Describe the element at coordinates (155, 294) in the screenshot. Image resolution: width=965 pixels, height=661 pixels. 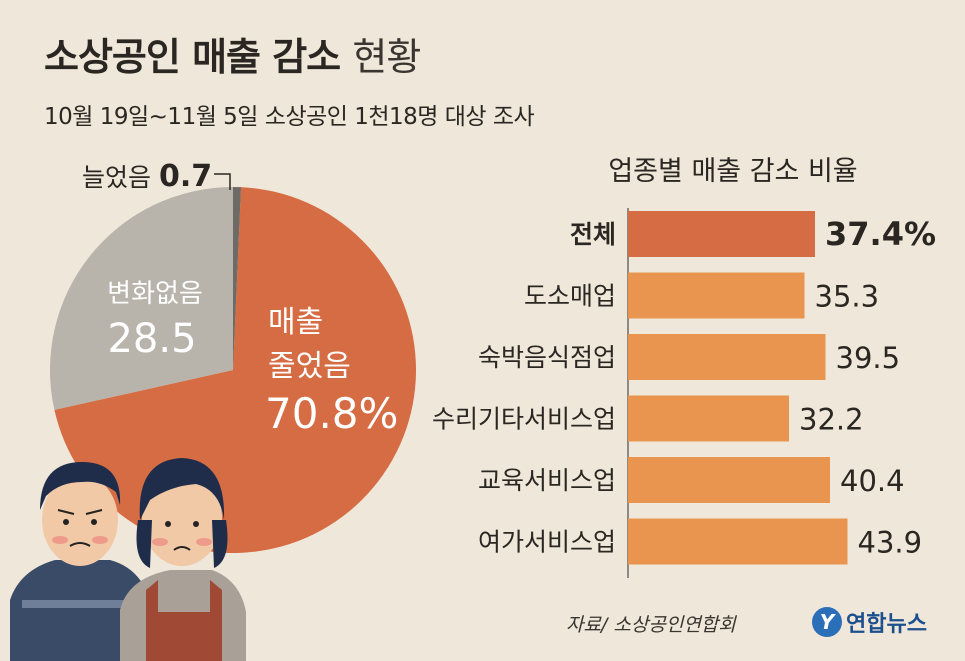
I see `pie-label-nochange-name: 변화없음` at that location.